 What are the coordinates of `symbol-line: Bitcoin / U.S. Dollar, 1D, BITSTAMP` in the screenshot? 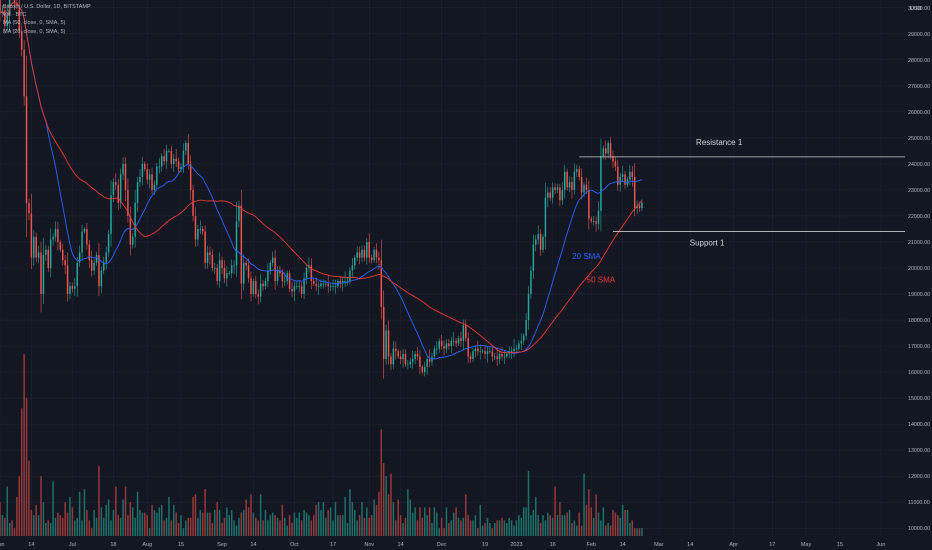 It's located at (47, 7).